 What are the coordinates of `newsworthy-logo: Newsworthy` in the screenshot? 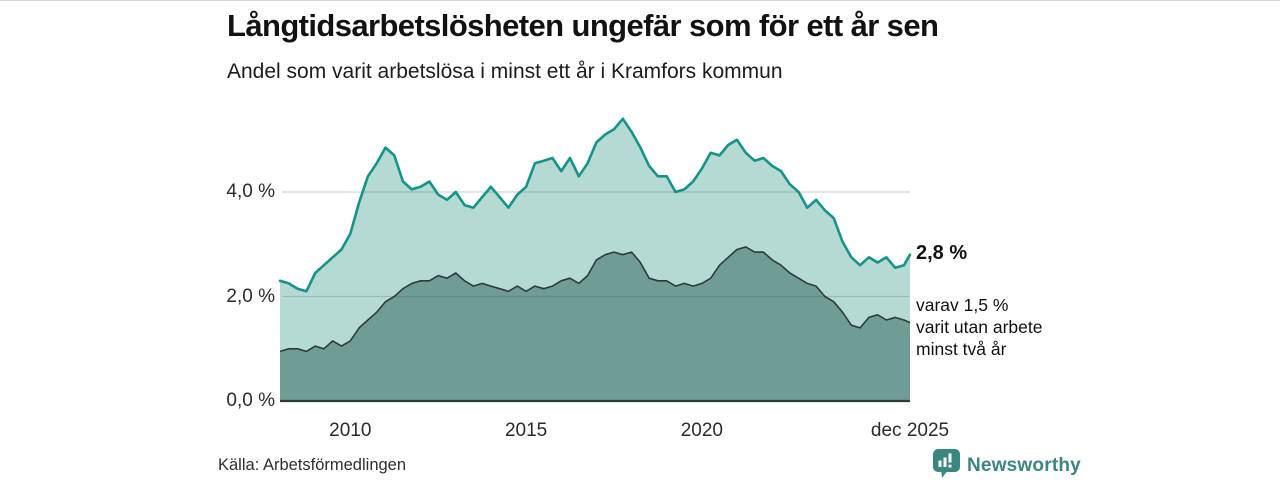 It's located at (1007, 466).